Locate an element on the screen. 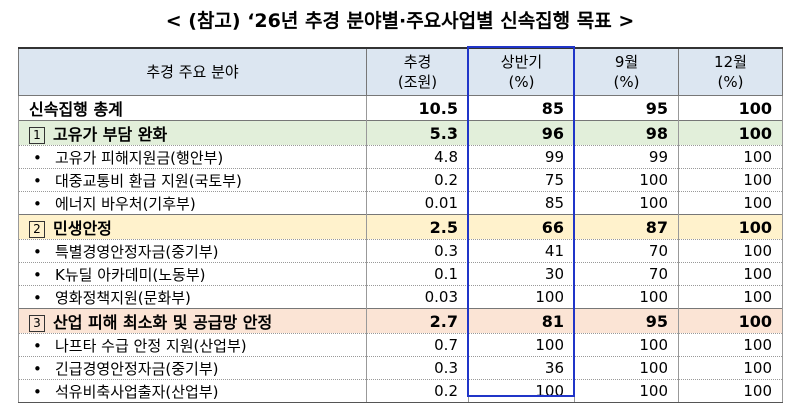 The image size is (800, 403). section-row: 3 산업 피해 최소화 및 공급망 안정 2.7 81 95 100 is located at coordinates (400, 321).